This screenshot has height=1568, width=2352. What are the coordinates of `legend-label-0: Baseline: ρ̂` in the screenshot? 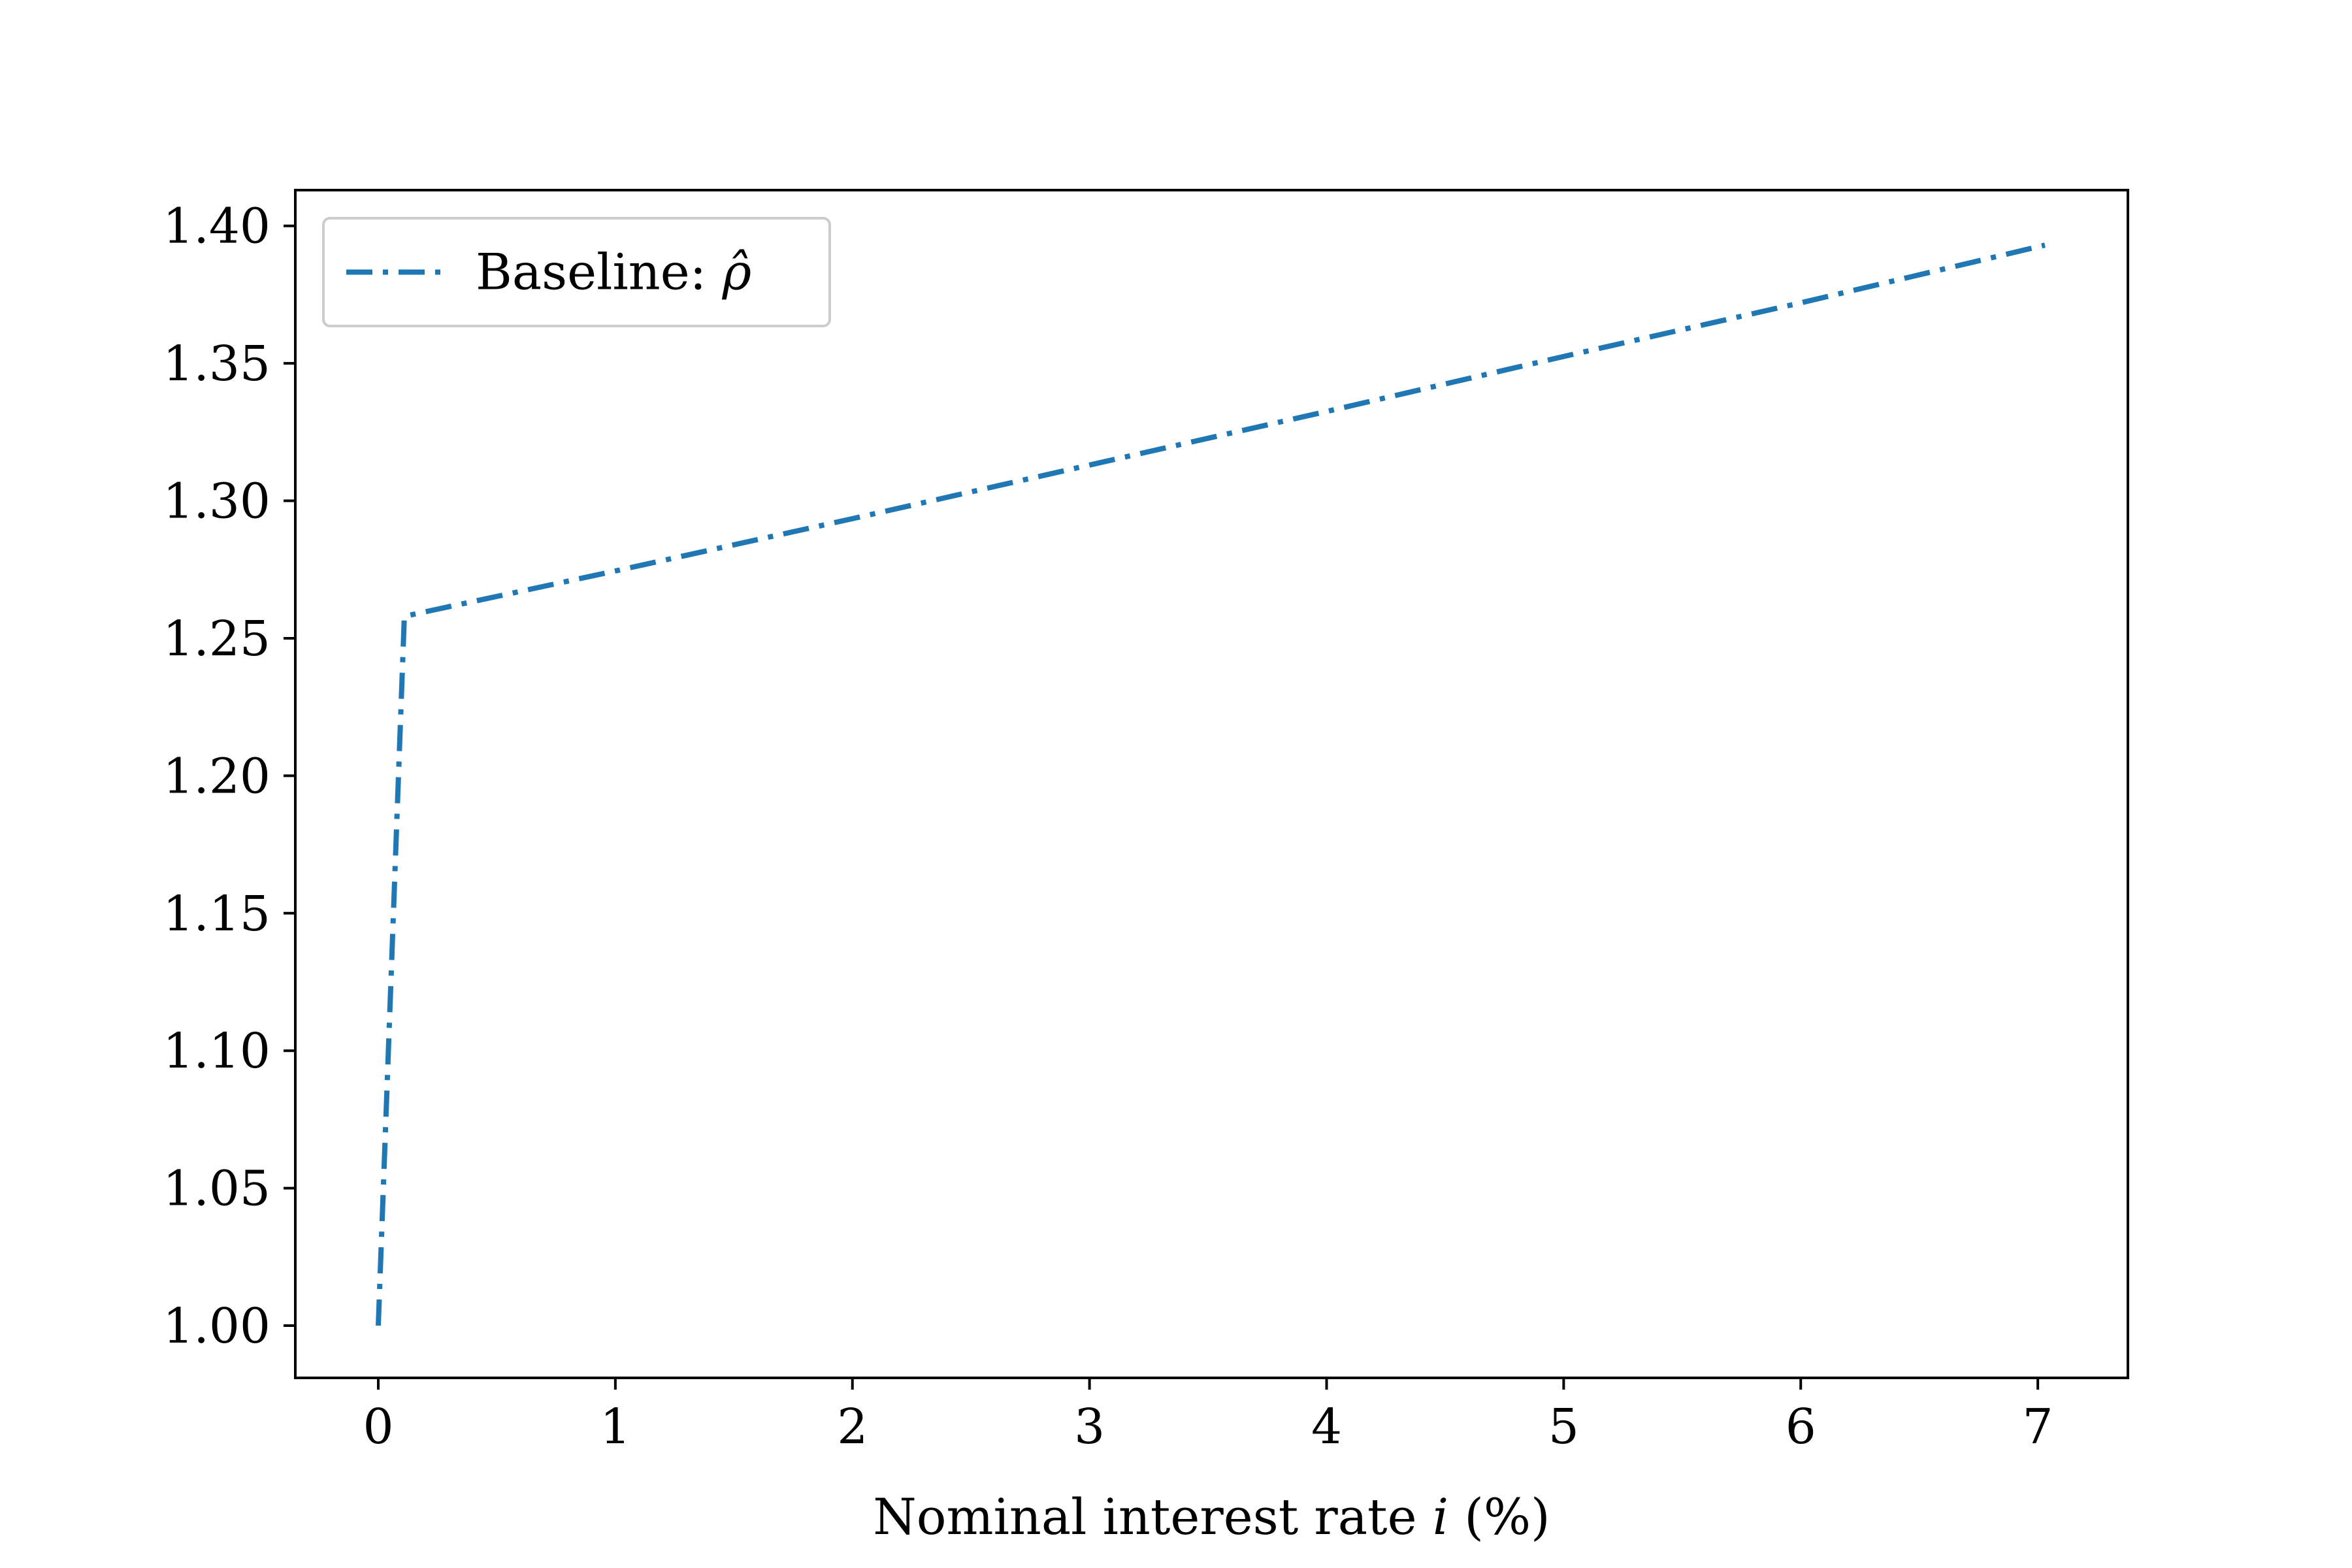 It's located at (613, 272).